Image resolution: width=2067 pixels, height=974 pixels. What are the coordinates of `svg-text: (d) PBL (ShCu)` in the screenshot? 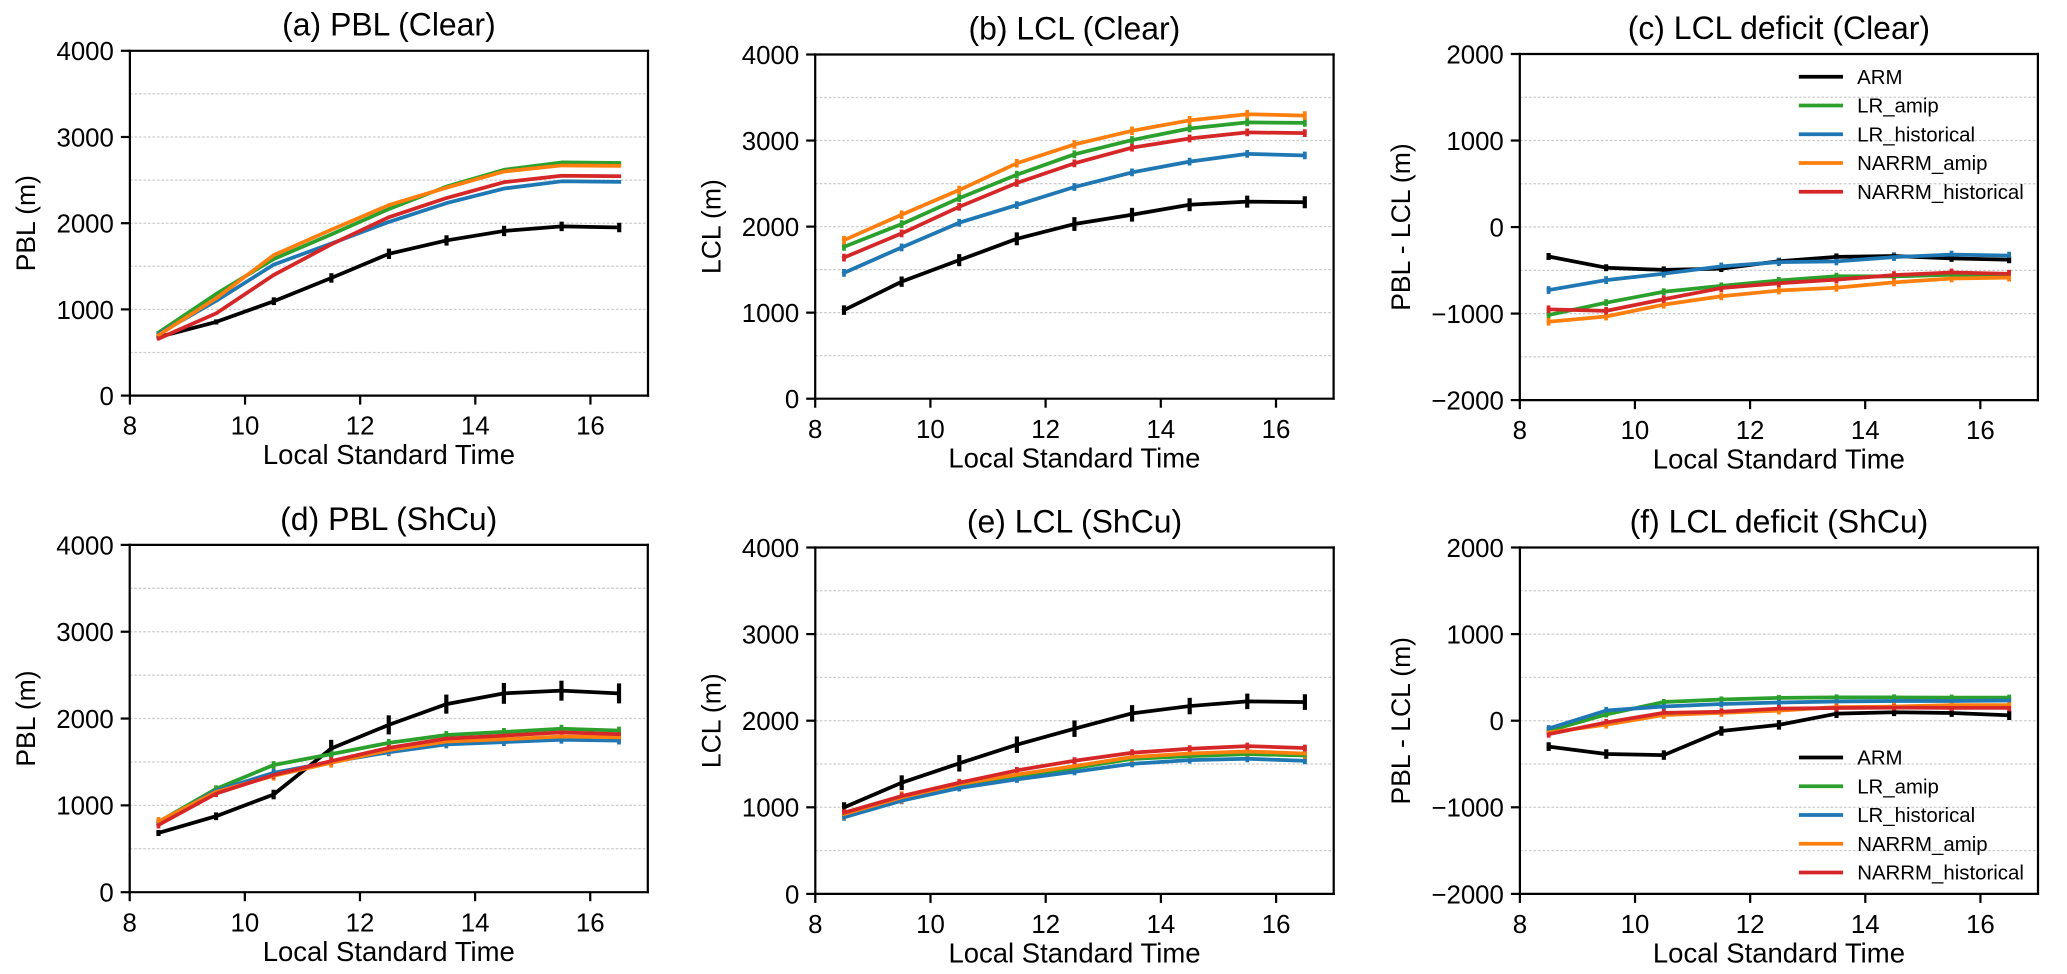 It's located at (388, 519).